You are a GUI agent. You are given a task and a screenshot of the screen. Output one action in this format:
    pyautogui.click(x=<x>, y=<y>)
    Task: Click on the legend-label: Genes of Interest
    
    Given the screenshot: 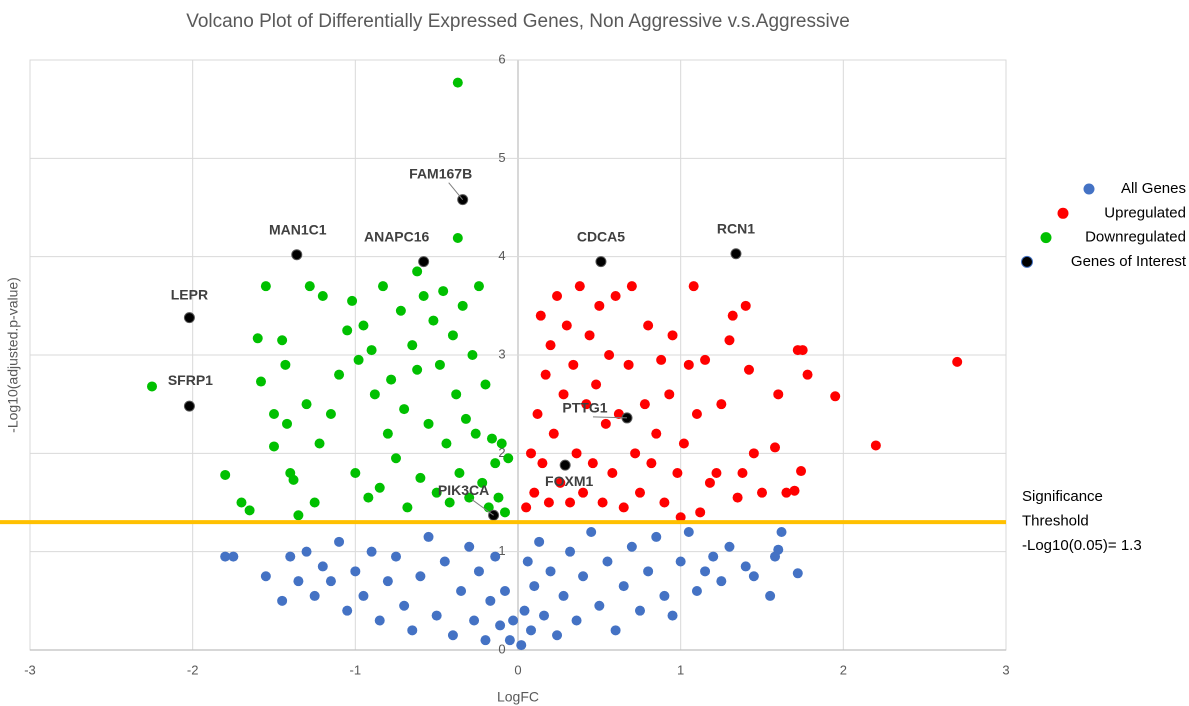 What is the action you would take?
    pyautogui.click(x=1129, y=261)
    